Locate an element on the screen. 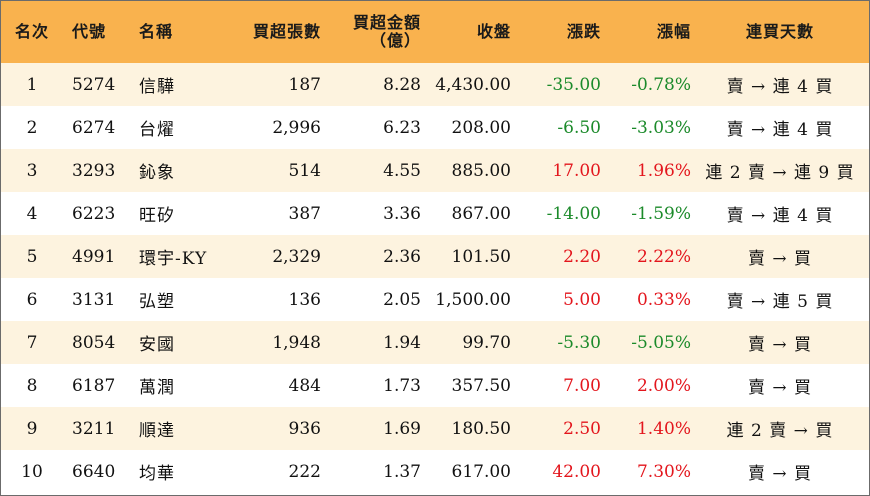 Image resolution: width=870 pixels, height=496 pixels. cell-change: 2.20 is located at coordinates (582, 256).